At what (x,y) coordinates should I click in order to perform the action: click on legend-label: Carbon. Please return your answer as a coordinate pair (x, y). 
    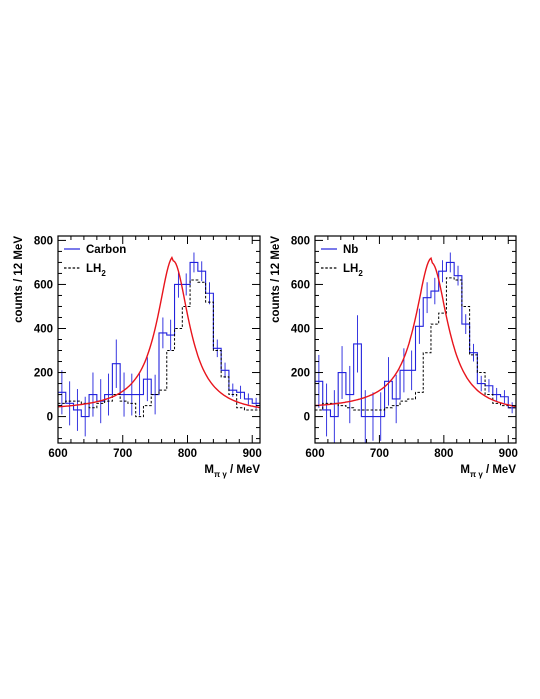
    Looking at the image, I should click on (106, 250).